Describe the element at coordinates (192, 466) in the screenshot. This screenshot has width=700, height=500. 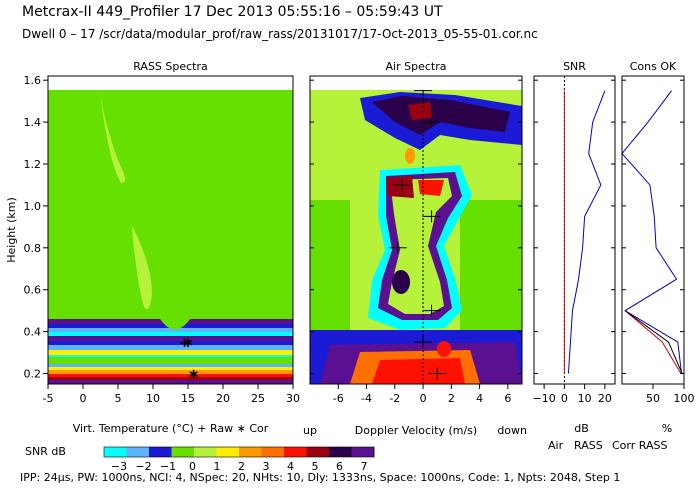
I see `colorbar-label: 0` at that location.